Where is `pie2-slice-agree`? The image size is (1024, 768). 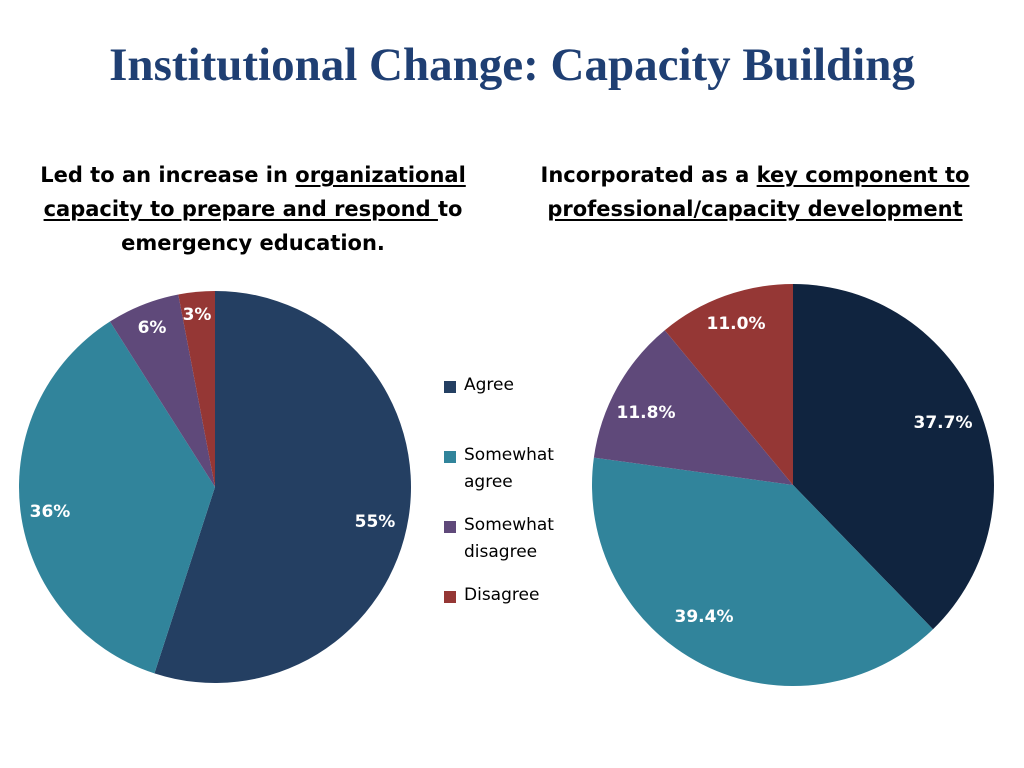
pie2-slice-agree is located at coordinates (894, 457).